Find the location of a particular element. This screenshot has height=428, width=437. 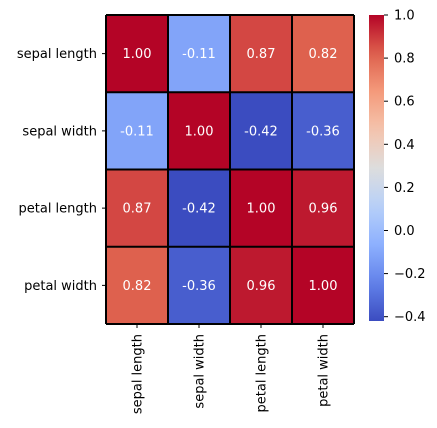

colorbar-tick-label: 0.4 is located at coordinates (404, 145).